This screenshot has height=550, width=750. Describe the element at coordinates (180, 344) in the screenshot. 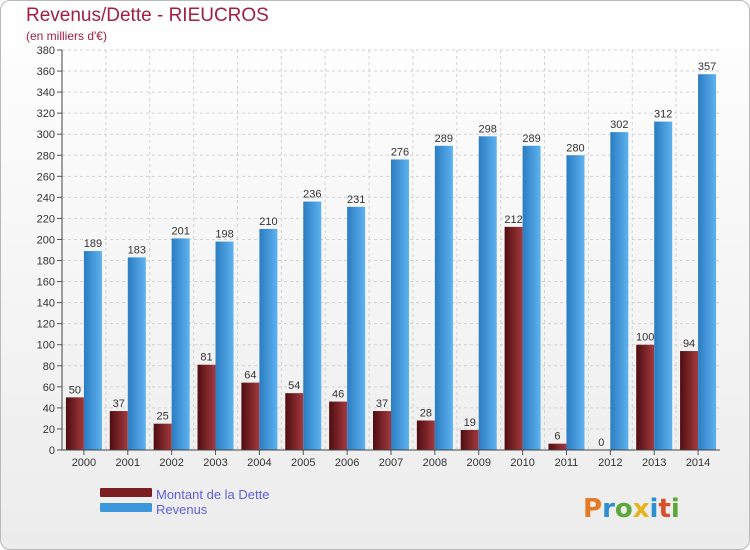

I see `bar-revenus-2002` at that location.